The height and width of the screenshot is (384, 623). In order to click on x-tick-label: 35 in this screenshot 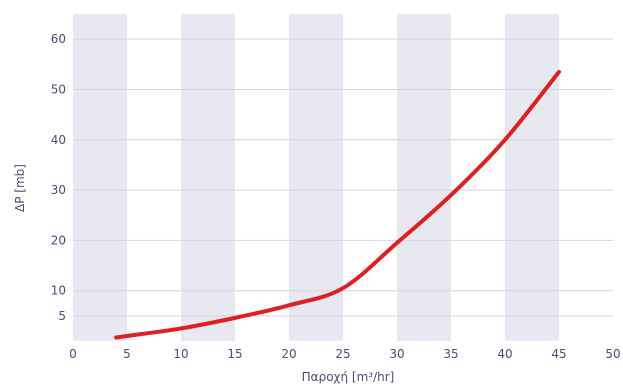, I will do `click(450, 354)`.